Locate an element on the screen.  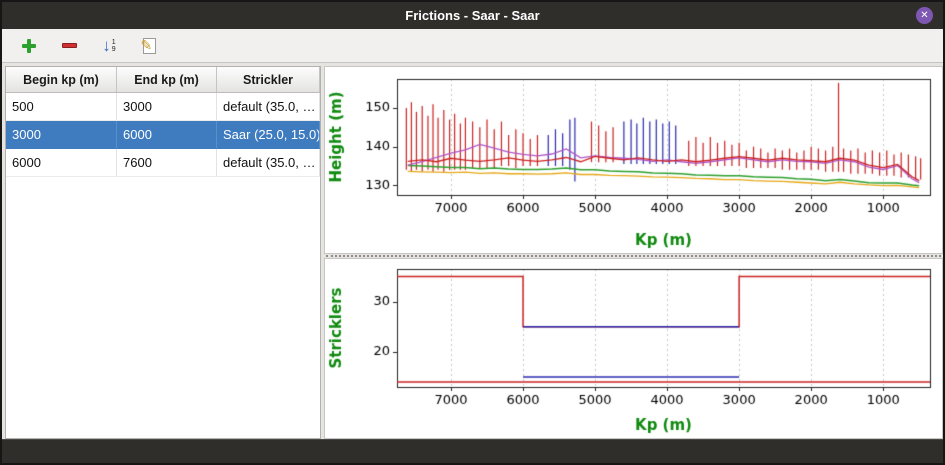
status-bar is located at coordinates (472, 451).